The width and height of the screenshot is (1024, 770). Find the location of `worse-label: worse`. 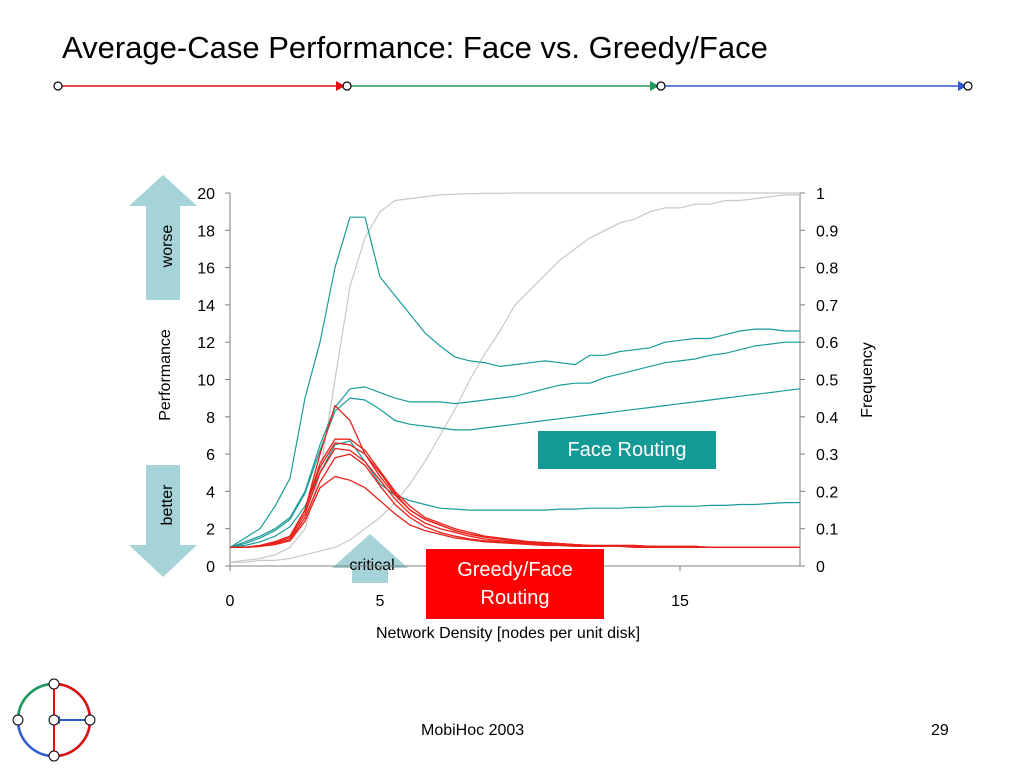

worse-label: worse is located at coordinates (167, 247).